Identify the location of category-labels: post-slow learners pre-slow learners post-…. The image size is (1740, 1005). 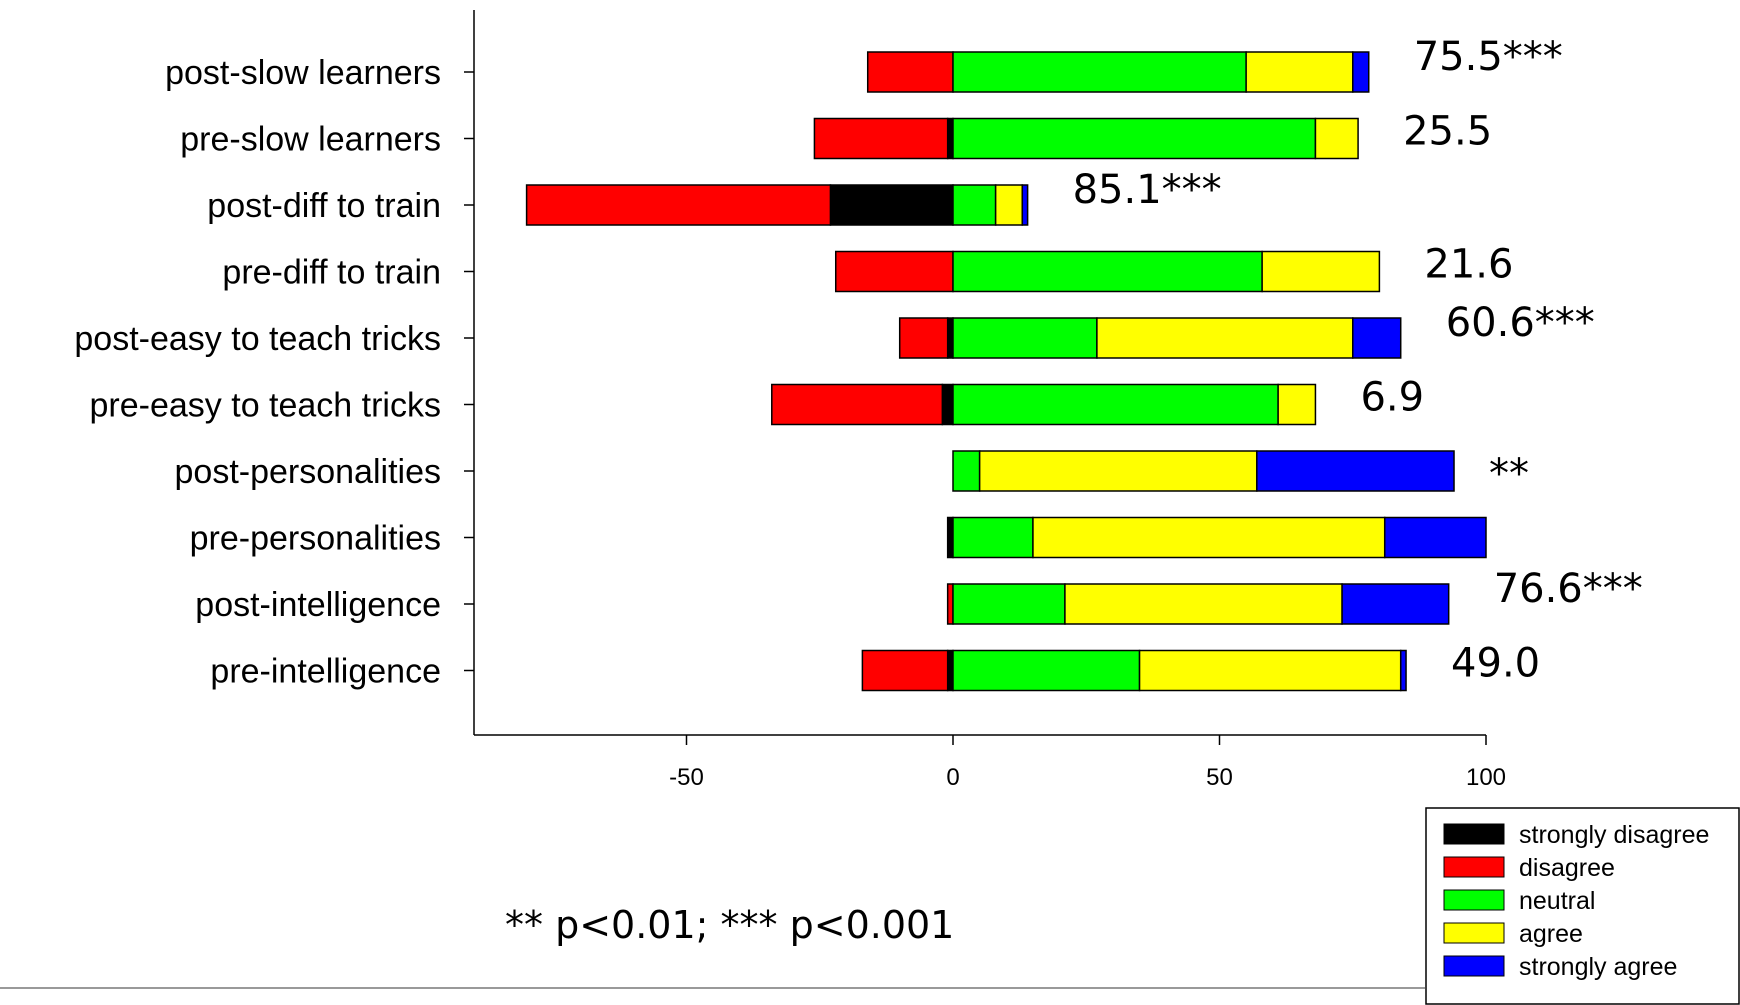
(274, 372).